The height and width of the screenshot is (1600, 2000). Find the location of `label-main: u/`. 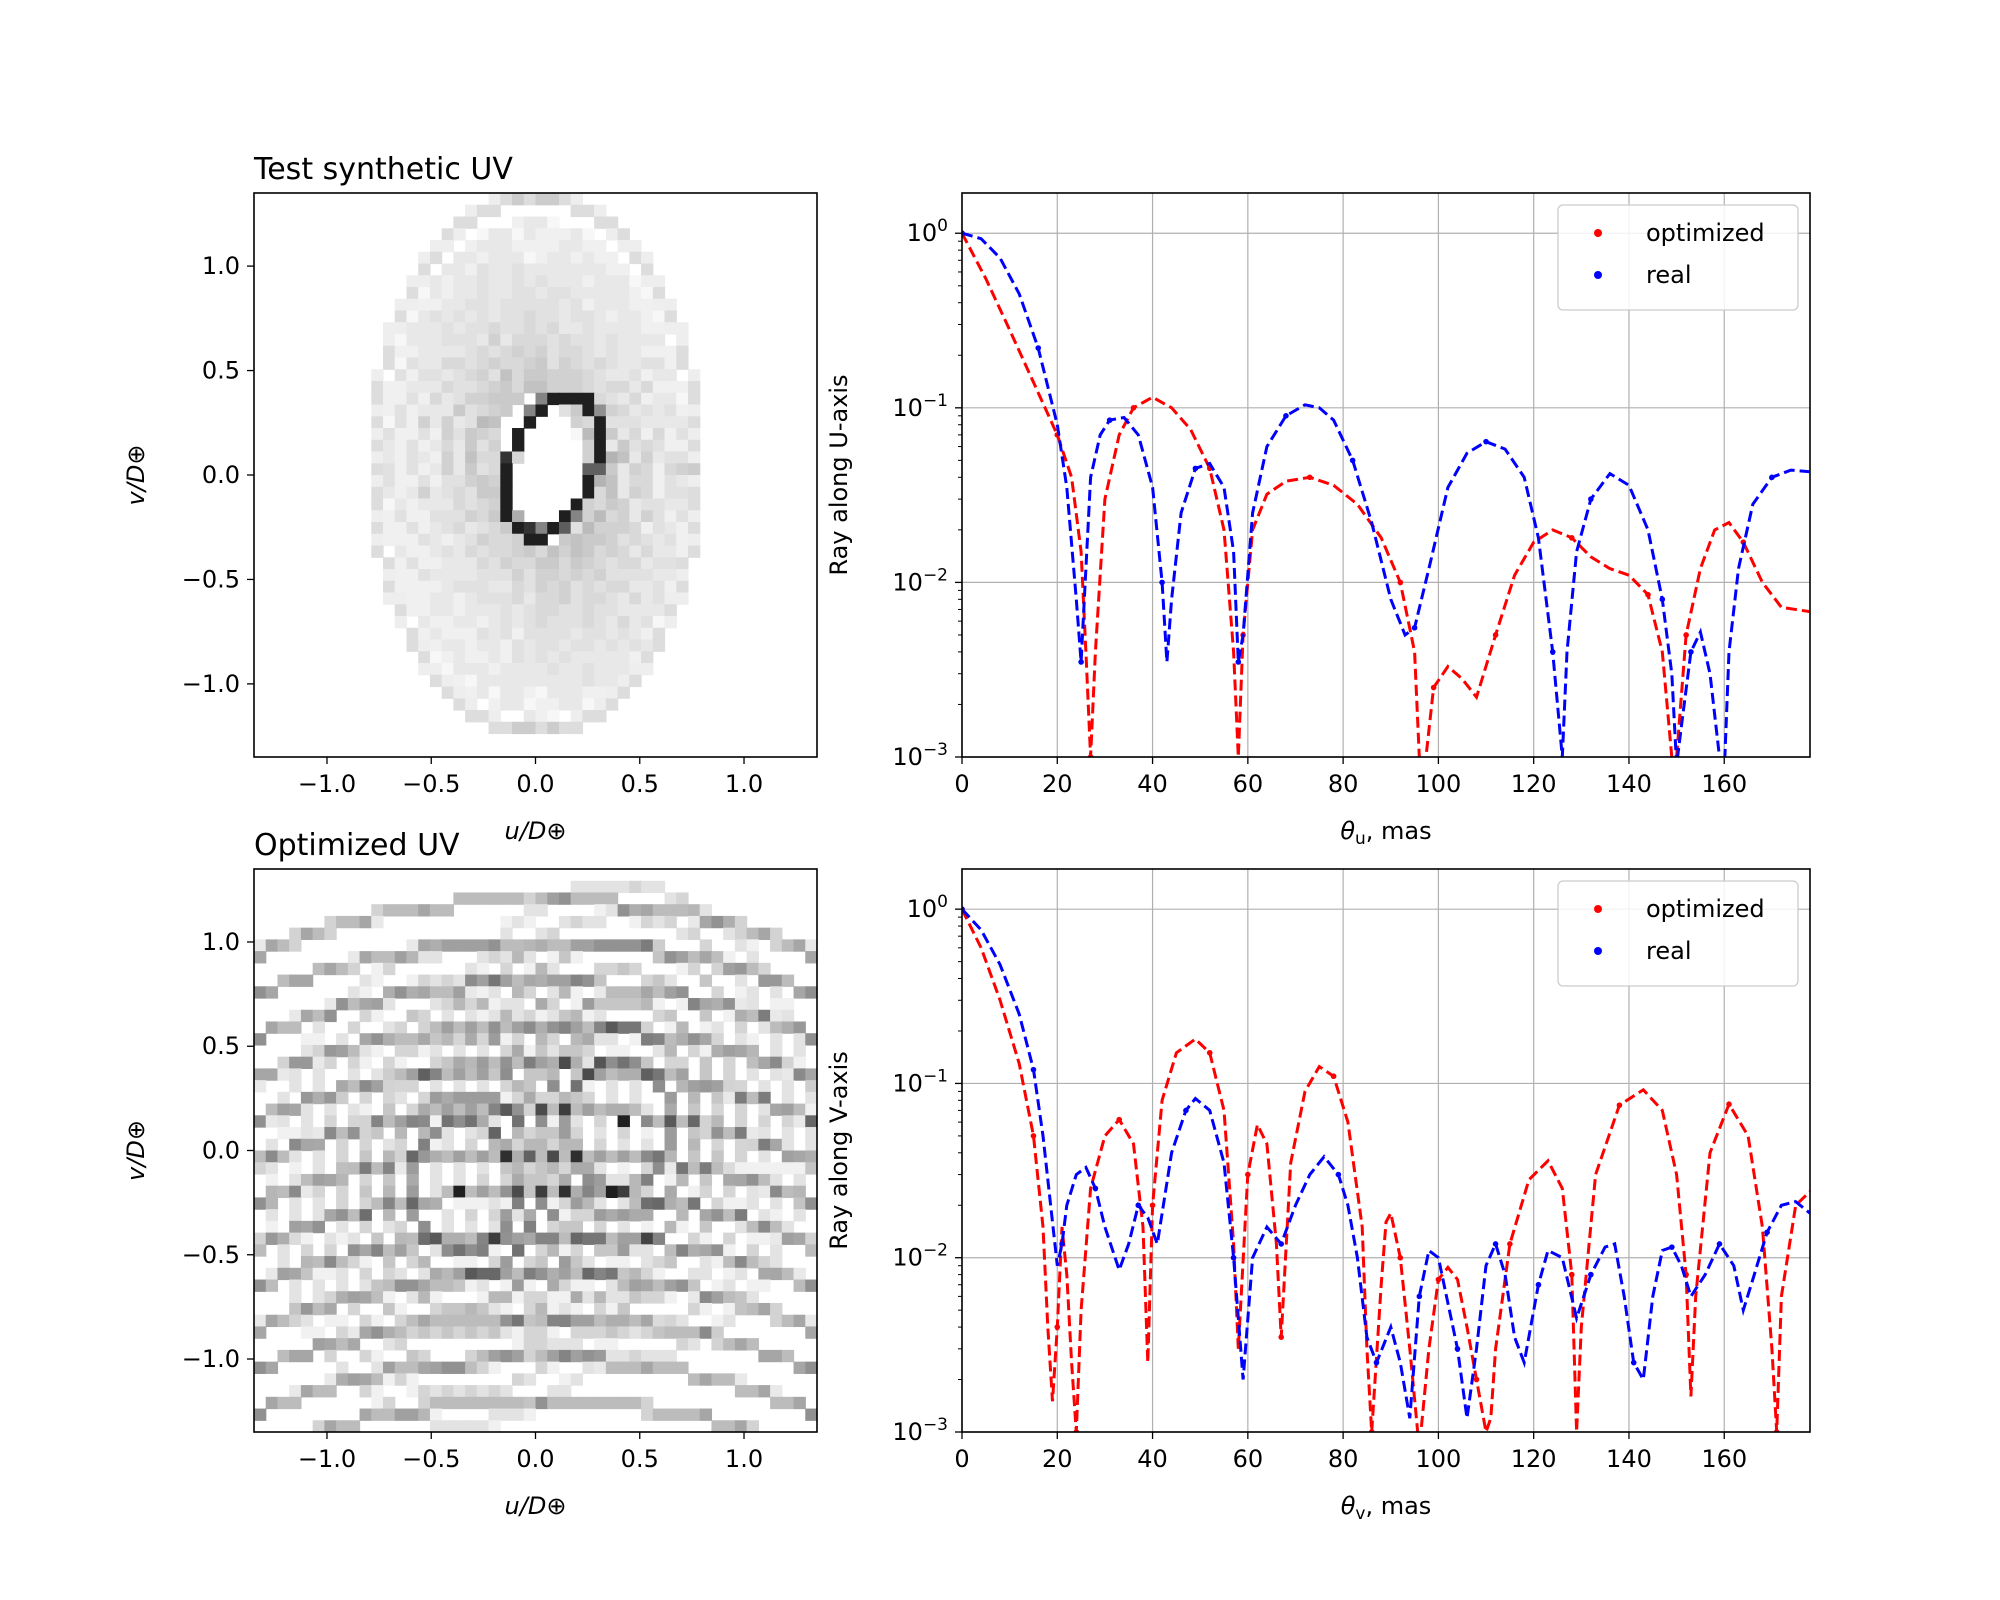

label-main: u/ is located at coordinates (518, 831).